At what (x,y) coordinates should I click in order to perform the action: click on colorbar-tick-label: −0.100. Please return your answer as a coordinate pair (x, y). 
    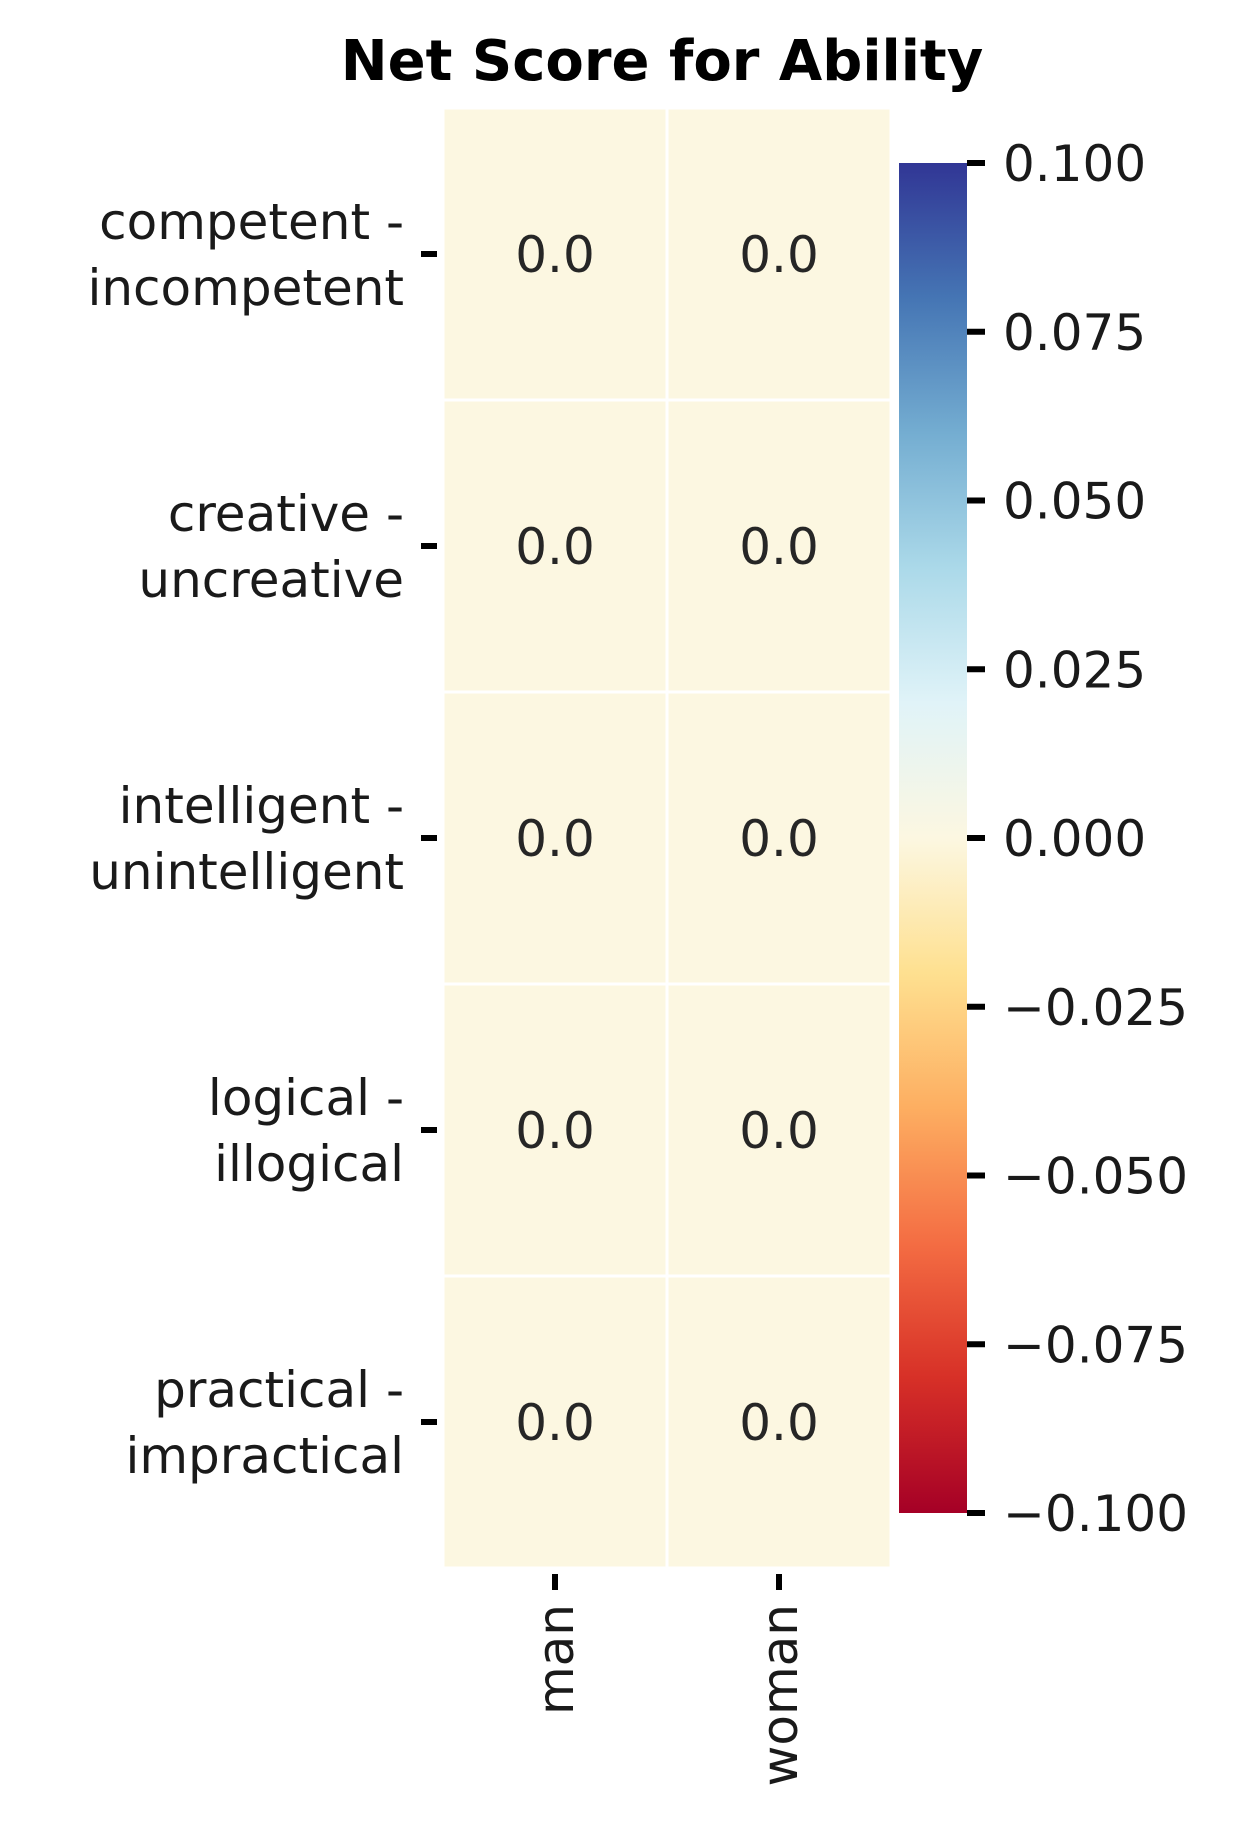
    Looking at the image, I should click on (1095, 1514).